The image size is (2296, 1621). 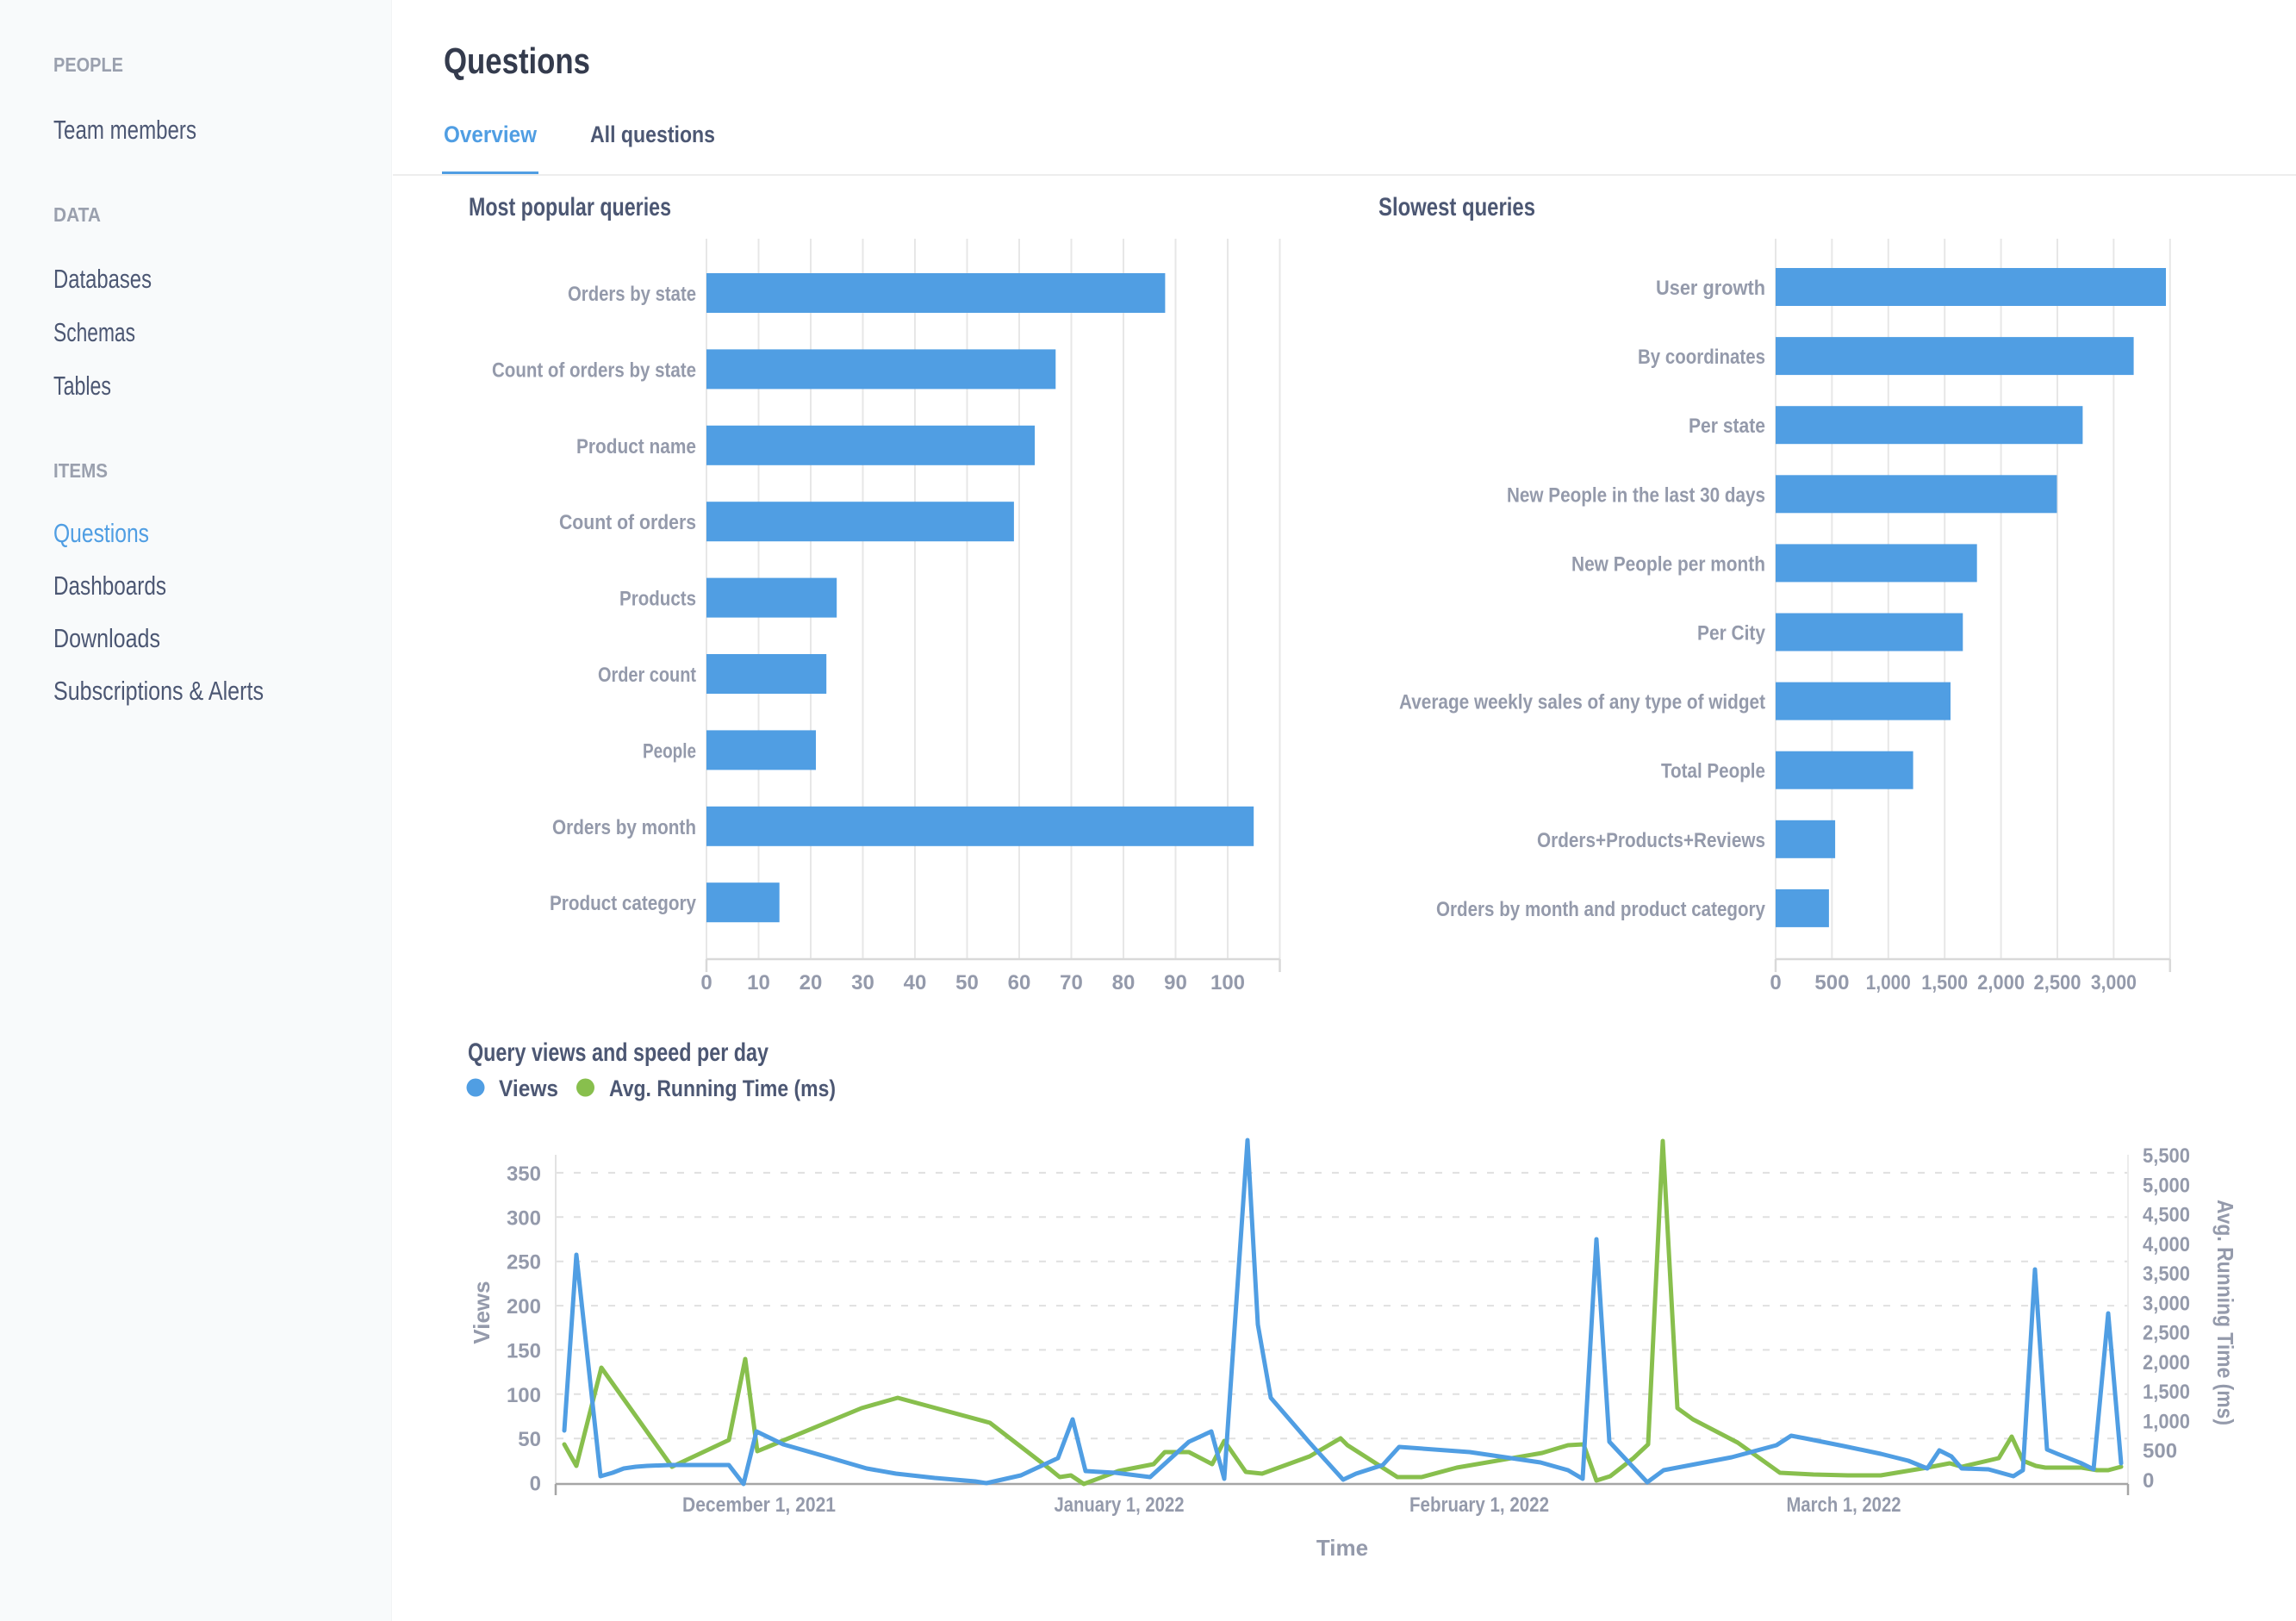 I want to click on svg-text: Most popular queries, so click(x=570, y=207).